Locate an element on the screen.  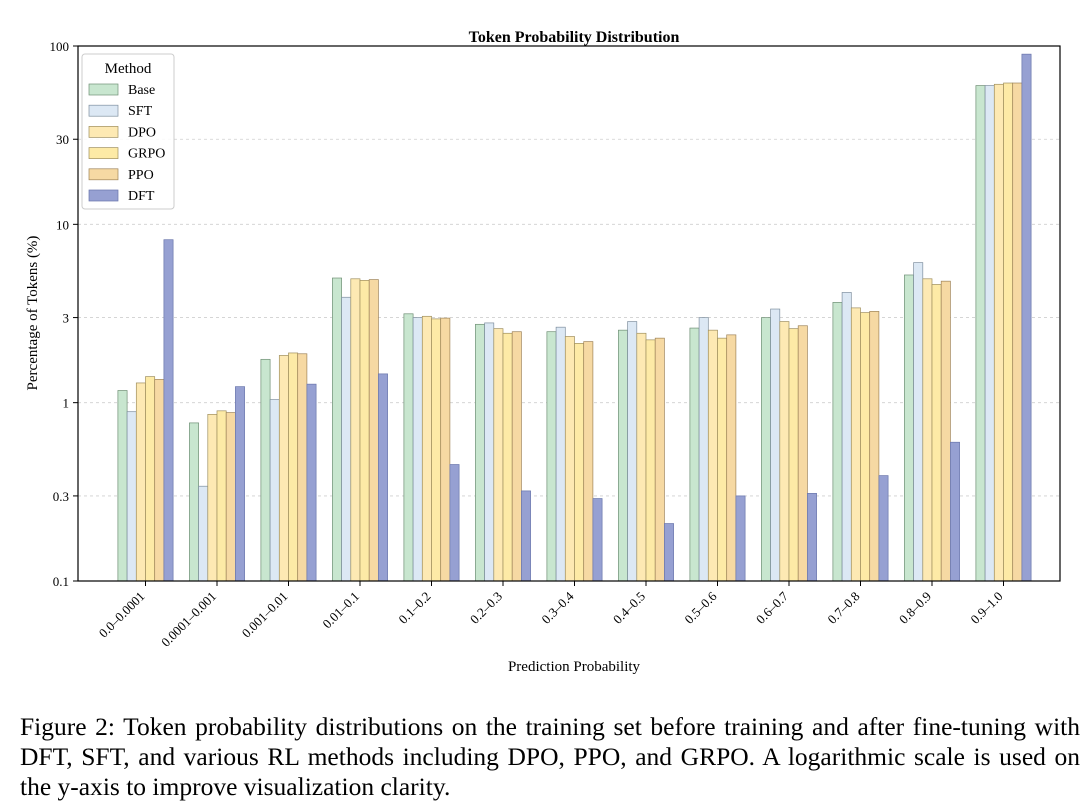
legend-items: Base SFT DPO GRPO PPO DFT is located at coordinates (126, 143).